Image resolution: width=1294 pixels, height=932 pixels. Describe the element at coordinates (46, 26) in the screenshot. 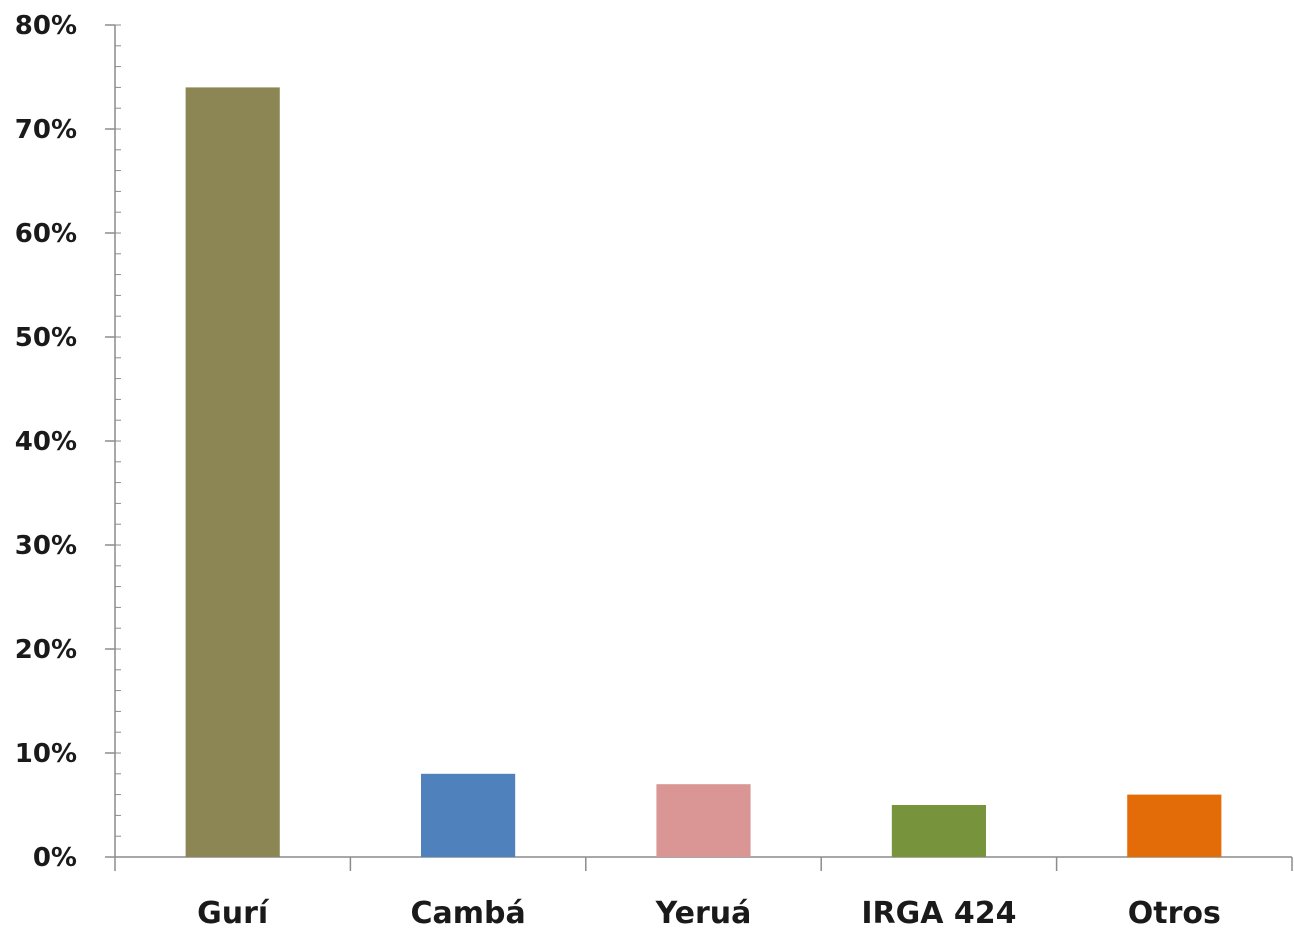

I see `y-tick-label: 80%` at that location.